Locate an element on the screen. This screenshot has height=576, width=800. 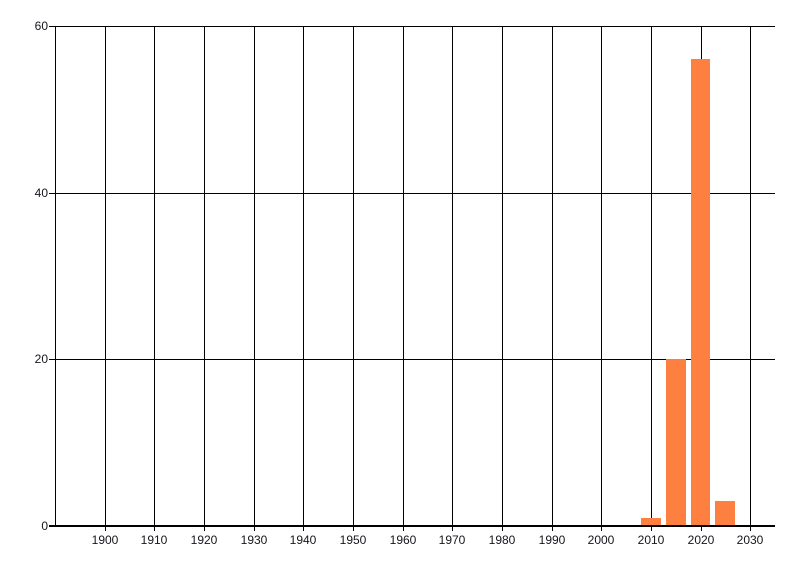
x-axis-tick-label: 2000 is located at coordinates (601, 540).